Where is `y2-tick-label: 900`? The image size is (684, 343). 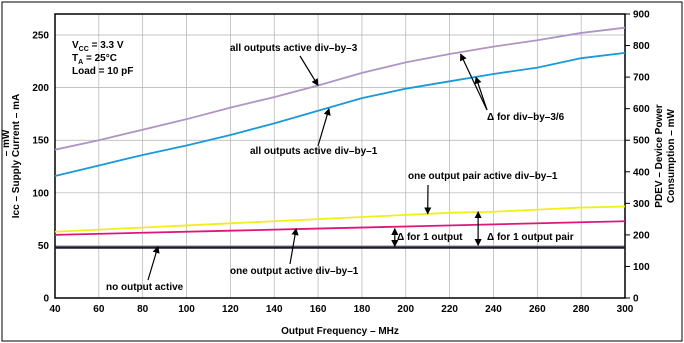
y2-tick-label: 900 is located at coordinates (641, 15).